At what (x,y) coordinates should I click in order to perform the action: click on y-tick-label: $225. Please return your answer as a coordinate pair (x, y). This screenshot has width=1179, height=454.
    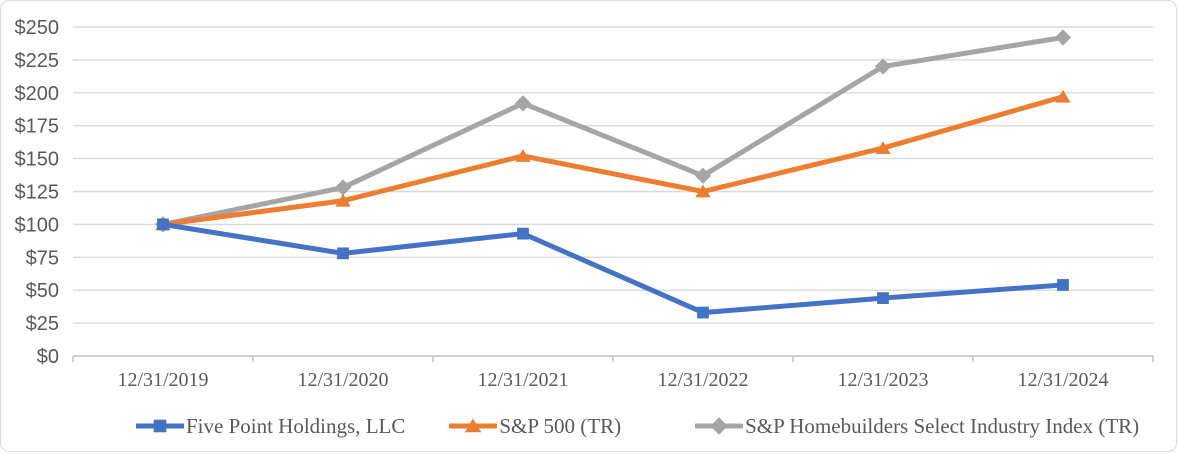
    Looking at the image, I should click on (37, 61).